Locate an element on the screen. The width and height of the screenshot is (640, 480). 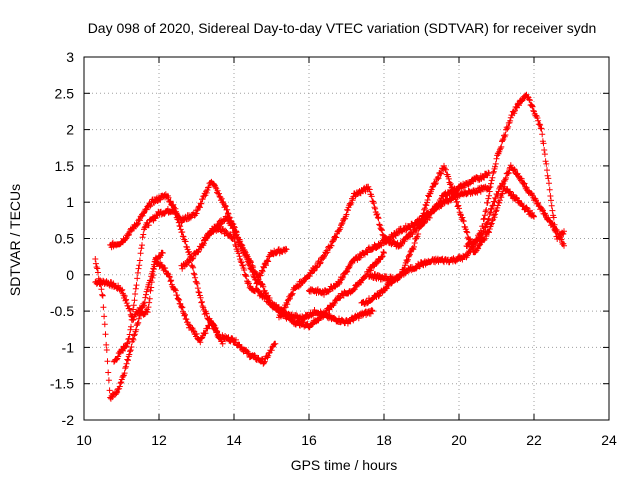
y-tick-label: 1 is located at coordinates (70, 202).